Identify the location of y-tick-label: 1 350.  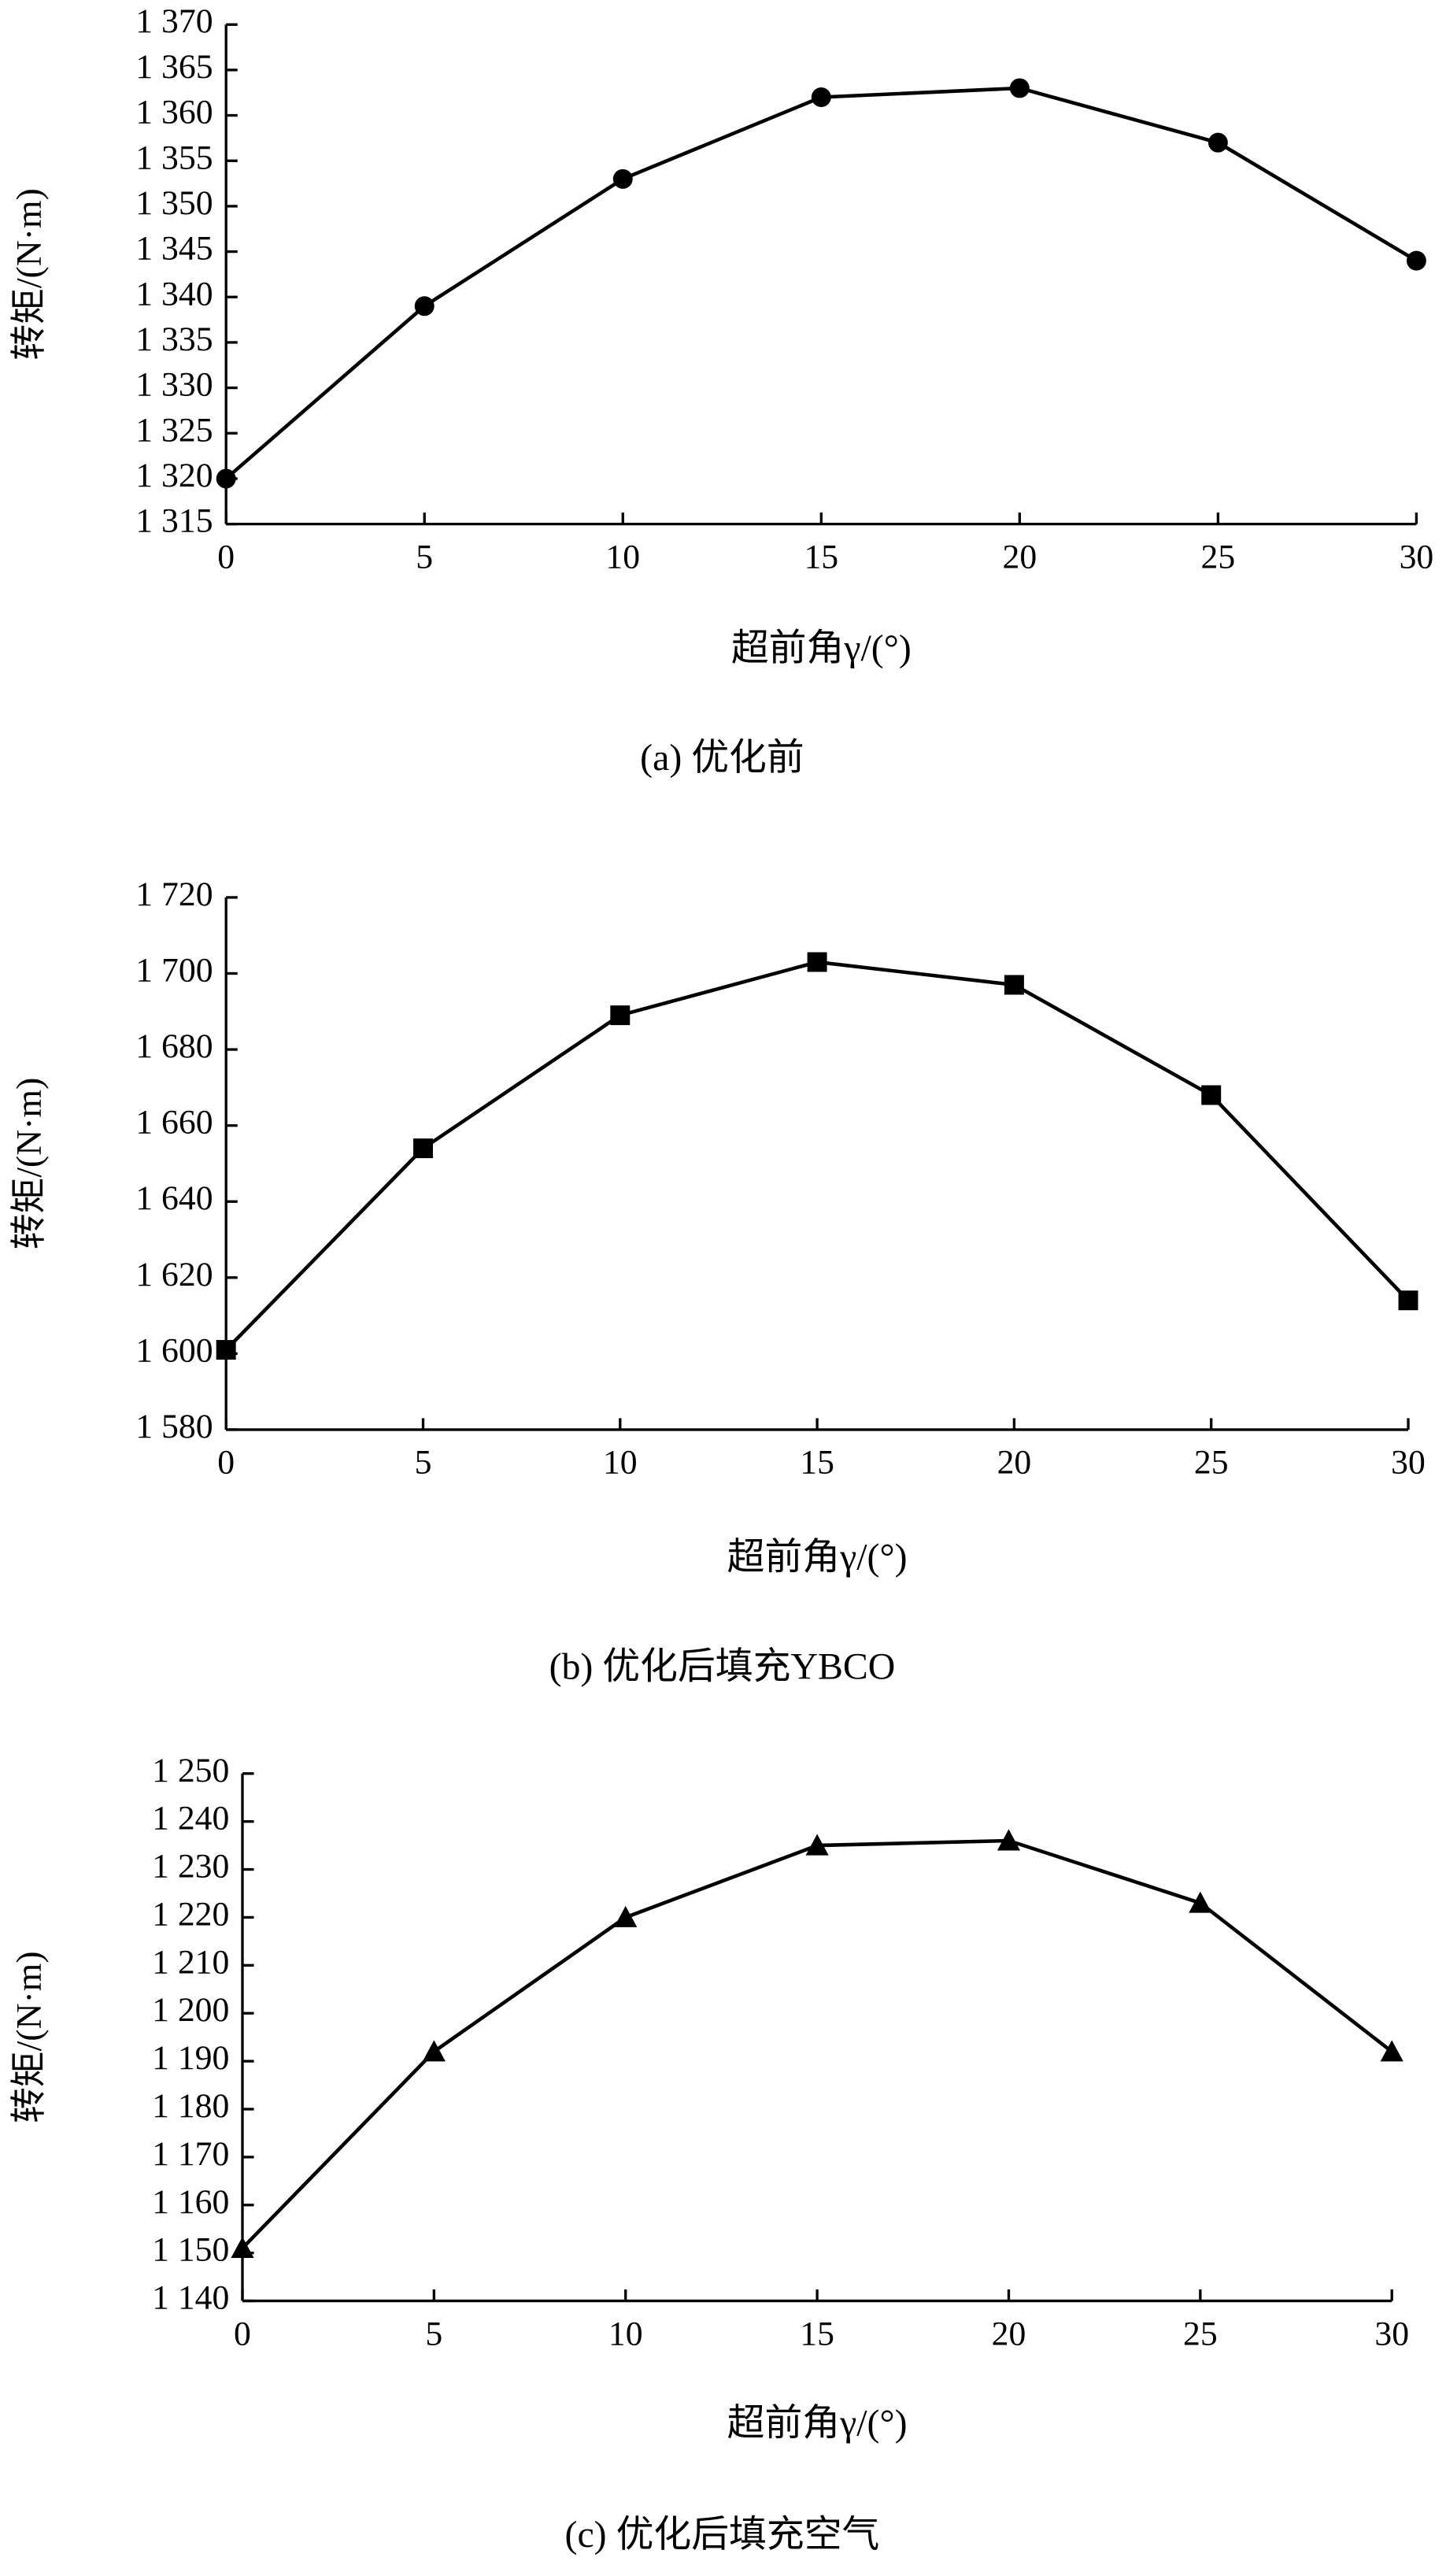
(174, 203).